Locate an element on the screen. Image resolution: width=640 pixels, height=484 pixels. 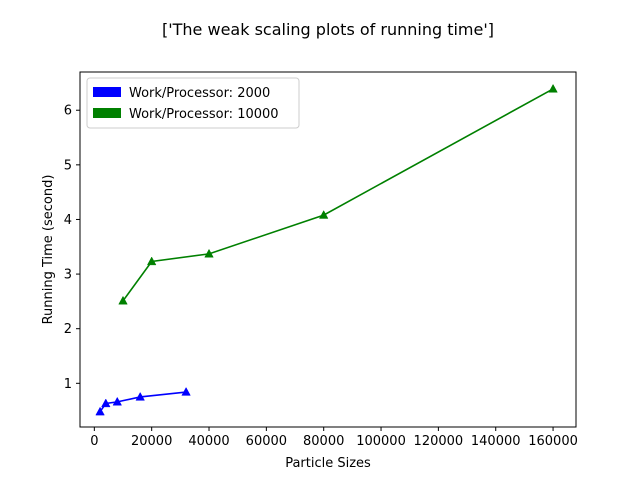
y-tick-label: 5 is located at coordinates (68, 165).